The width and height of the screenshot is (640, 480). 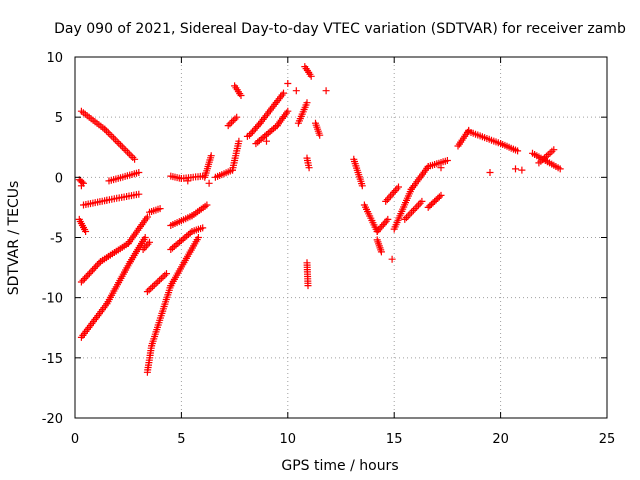 I want to click on x-tick-label: 0, so click(x=75, y=439).